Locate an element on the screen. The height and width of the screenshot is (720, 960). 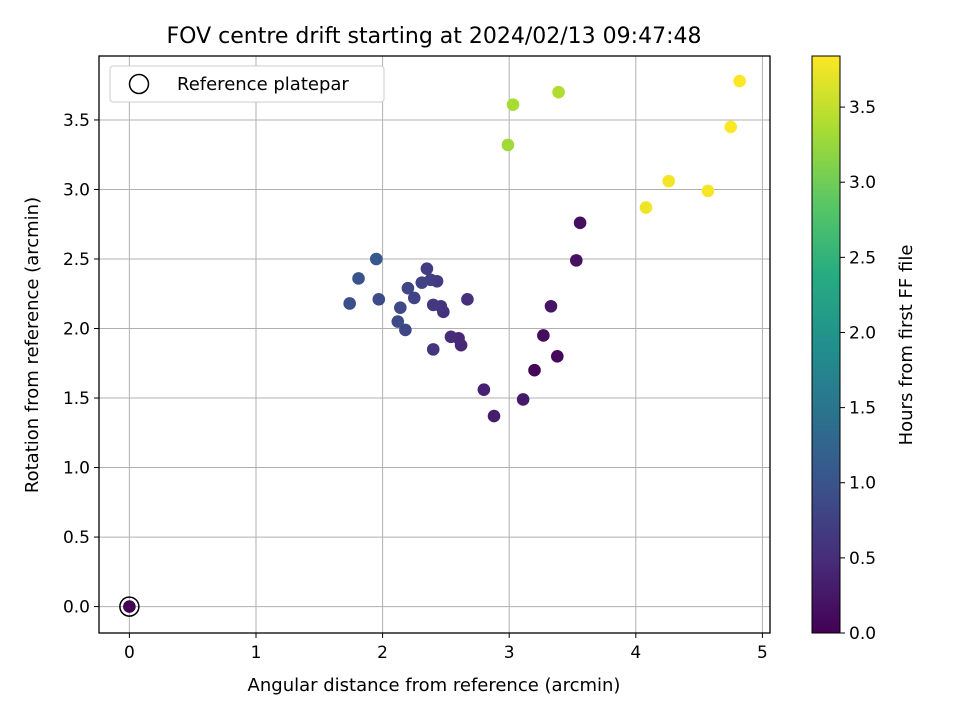
x-tick-label: 3 is located at coordinates (509, 653).